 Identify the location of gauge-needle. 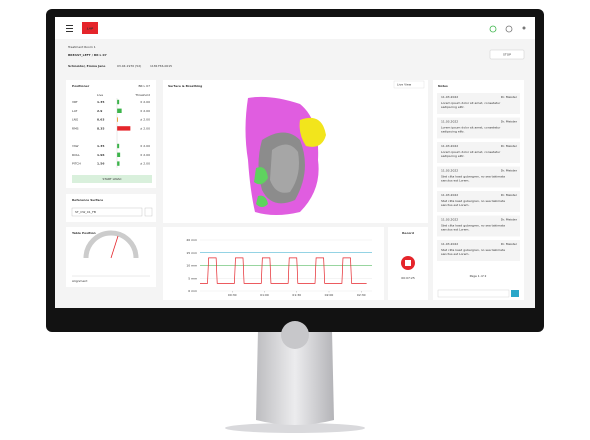
(114, 247).